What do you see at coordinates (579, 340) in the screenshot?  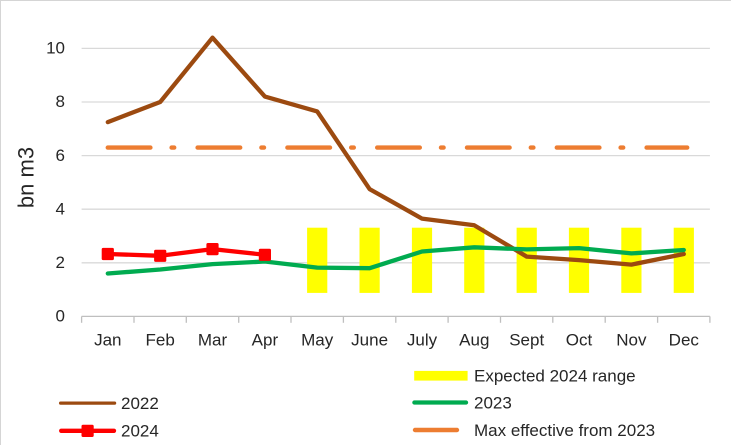 I see `svg-text: Oct` at bounding box center [579, 340].